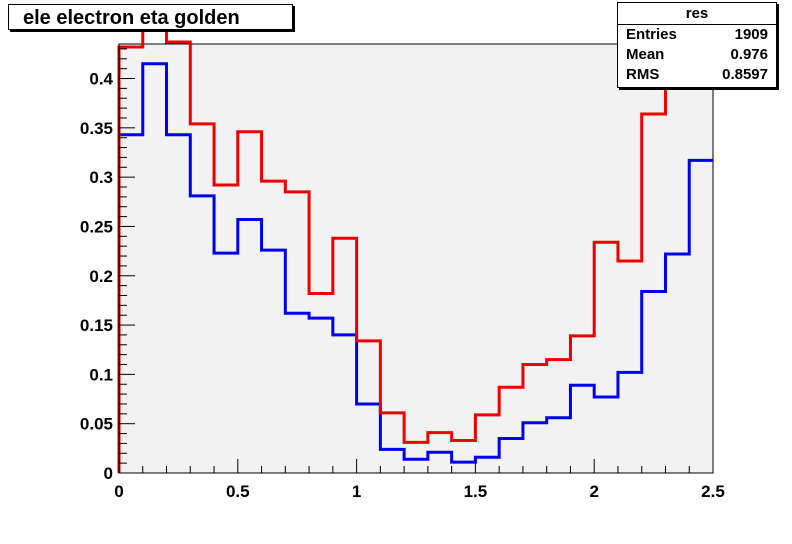 This screenshot has height=544, width=792. What do you see at coordinates (697, 35) in the screenshot?
I see `stats-row-entries: Entries 1909` at bounding box center [697, 35].